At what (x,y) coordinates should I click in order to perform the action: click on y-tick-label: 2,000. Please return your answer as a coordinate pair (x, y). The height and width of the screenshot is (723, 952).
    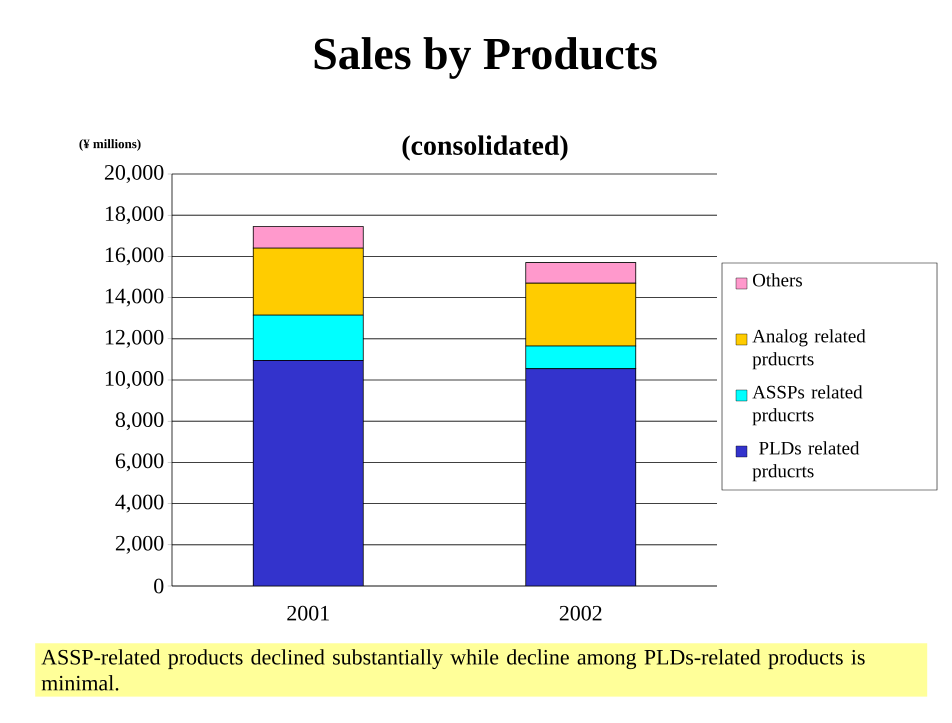
    Looking at the image, I should click on (140, 545).